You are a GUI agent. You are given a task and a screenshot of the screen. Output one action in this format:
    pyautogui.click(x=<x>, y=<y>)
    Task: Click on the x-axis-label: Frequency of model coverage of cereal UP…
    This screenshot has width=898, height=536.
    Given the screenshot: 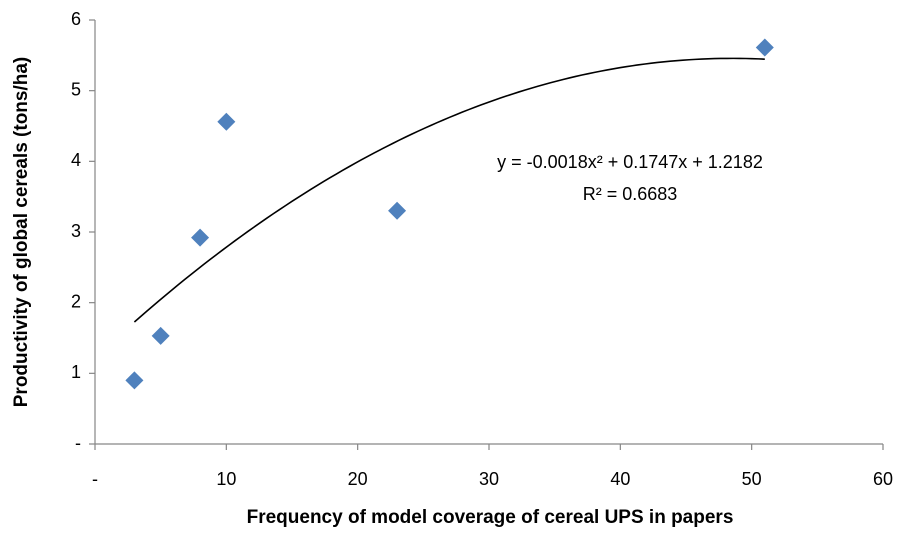 What is the action you would take?
    pyautogui.click(x=490, y=517)
    